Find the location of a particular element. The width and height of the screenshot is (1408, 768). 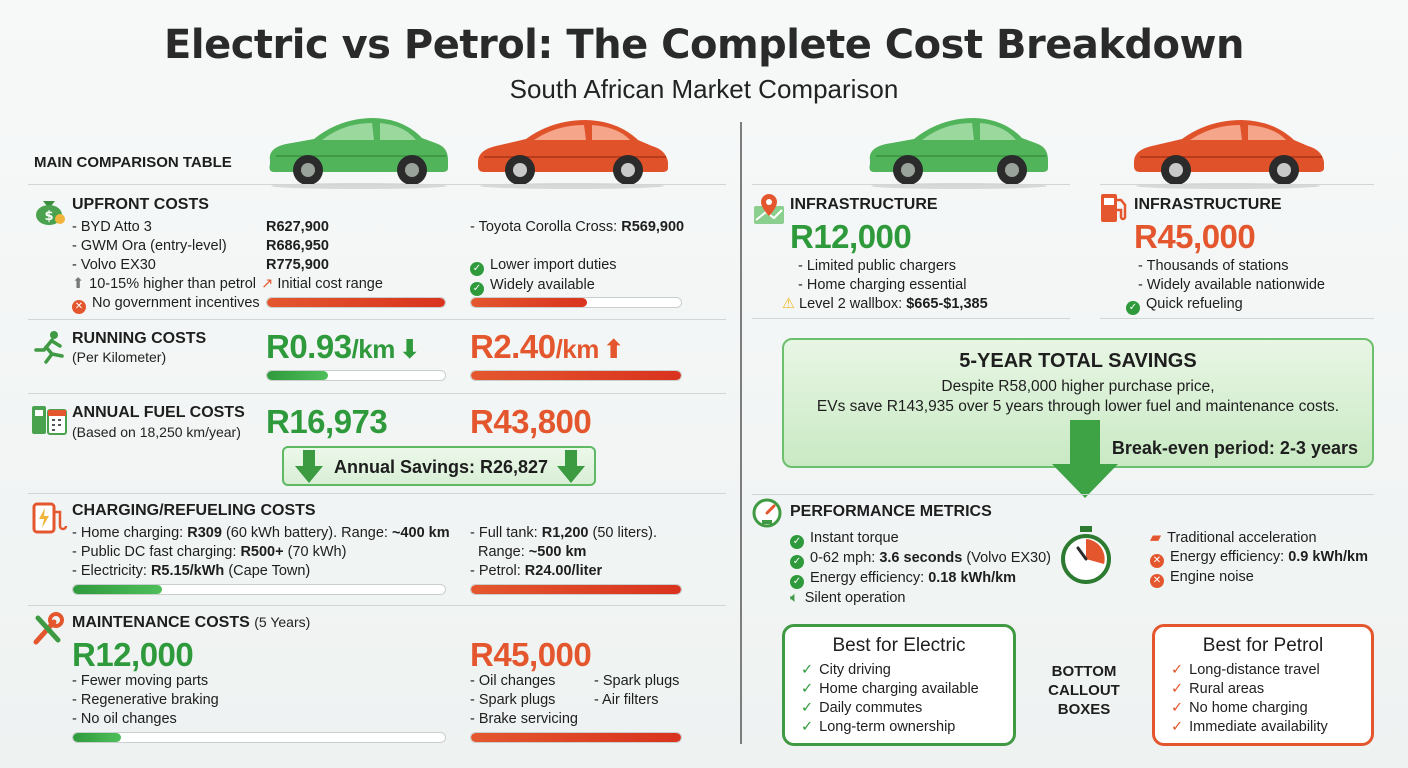

initial-cost-note: Initial cost range is located at coordinates (330, 284).